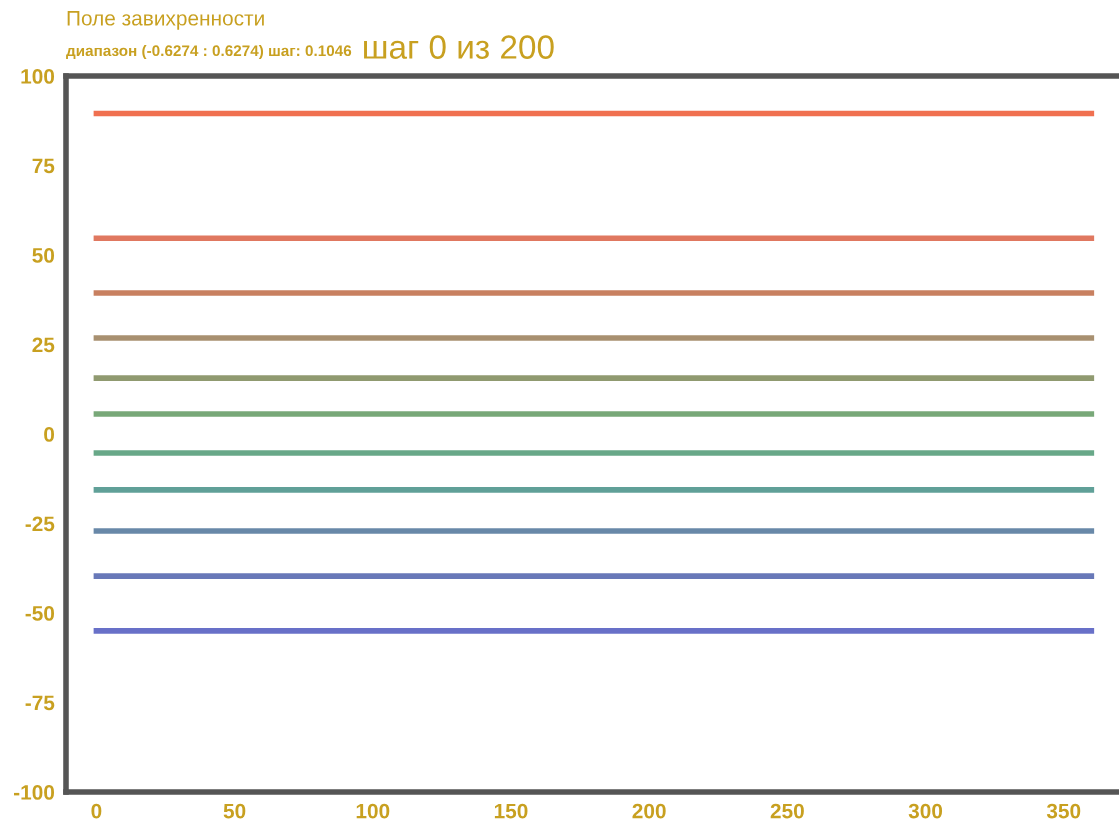 This screenshot has height=828, width=1119. I want to click on x-tick-label: 50, so click(234, 811).